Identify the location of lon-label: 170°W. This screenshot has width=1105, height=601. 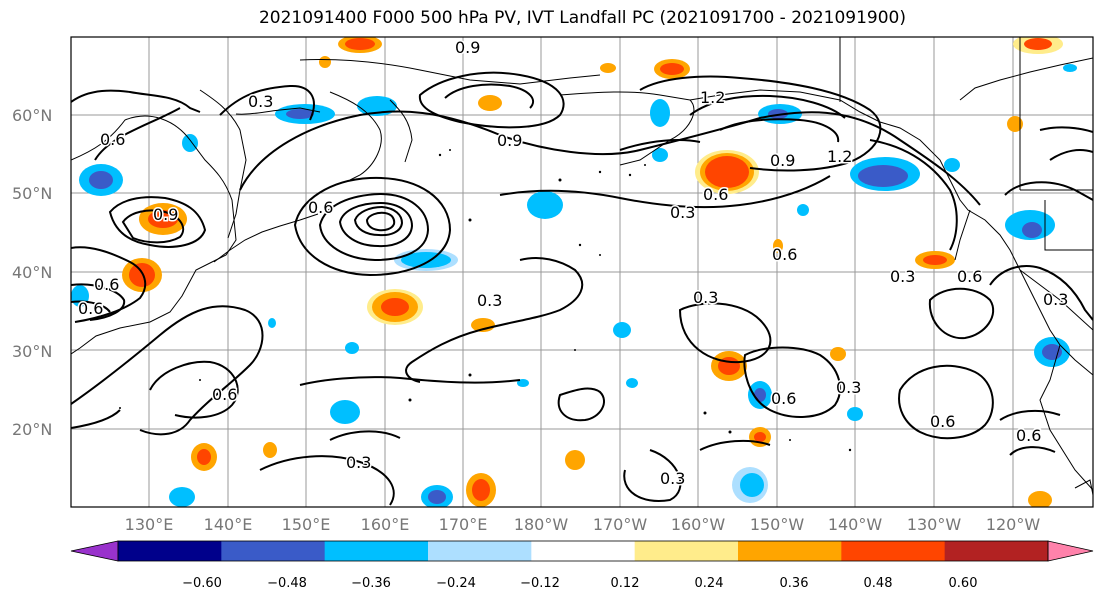
(620, 524).